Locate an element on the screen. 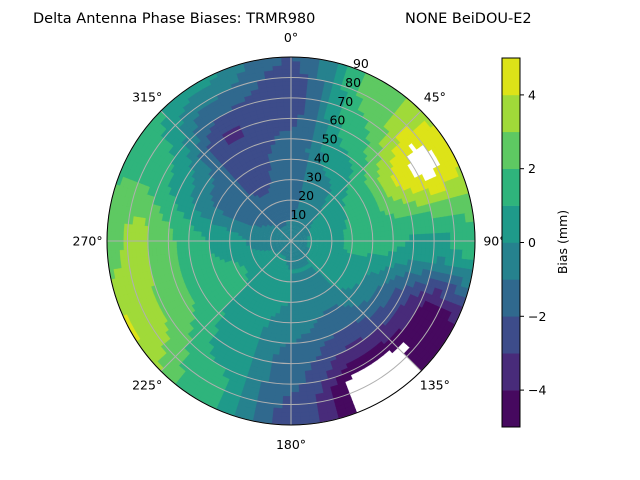 Image resolution: width=640 pixels, height=480 pixels. chart-title-right: NONE BeiDOU-E2 is located at coordinates (468, 19).